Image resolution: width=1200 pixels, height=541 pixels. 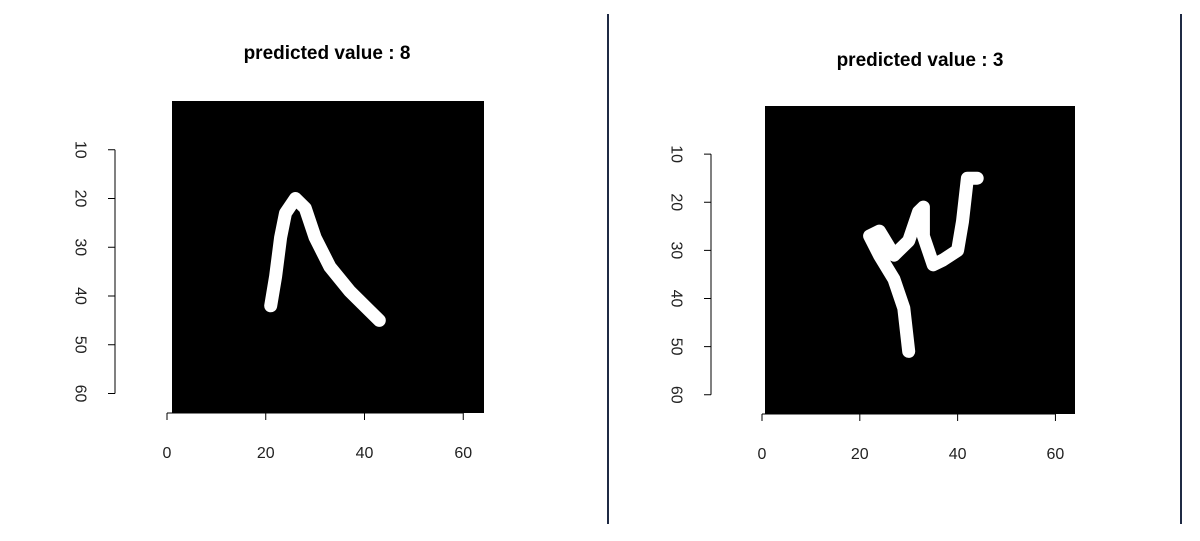 What do you see at coordinates (920, 60) in the screenshot?
I see `chart-title-2: predicted value : 3` at bounding box center [920, 60].